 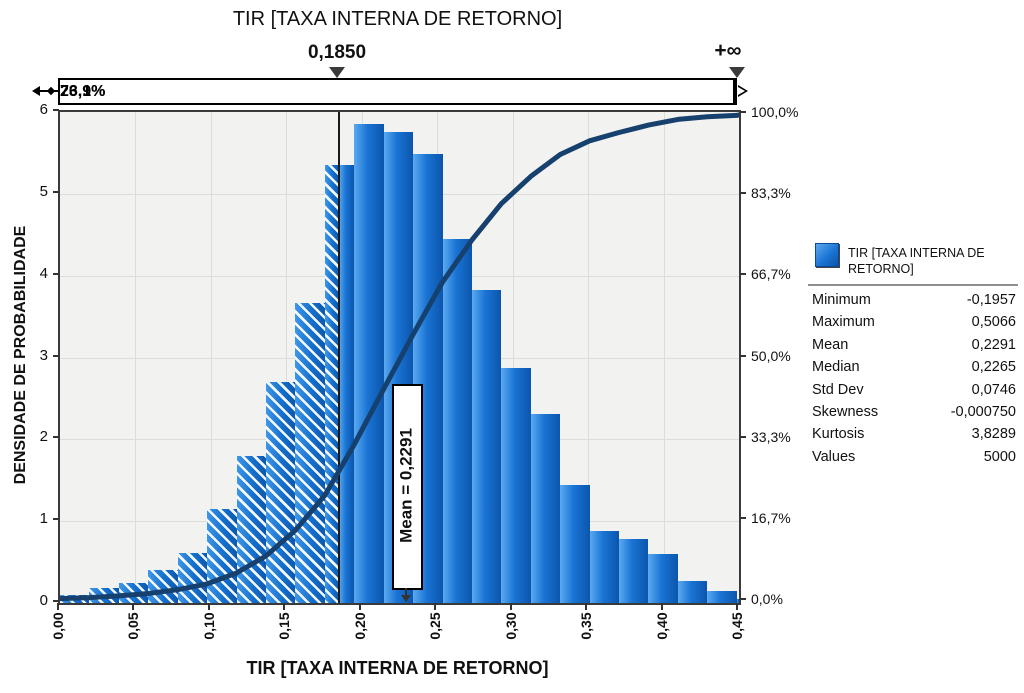 What do you see at coordinates (737, 72) in the screenshot?
I see `upper-slider-triangle` at bounding box center [737, 72].